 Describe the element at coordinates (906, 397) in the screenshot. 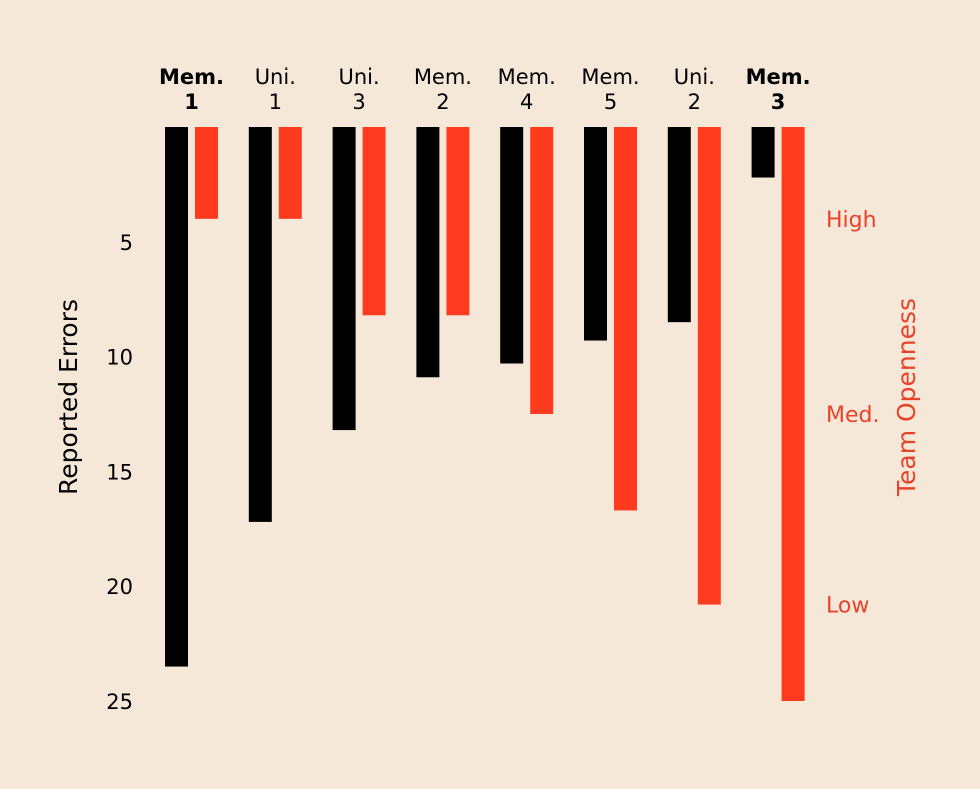

I see `right-axis-title: Team Openness` at that location.